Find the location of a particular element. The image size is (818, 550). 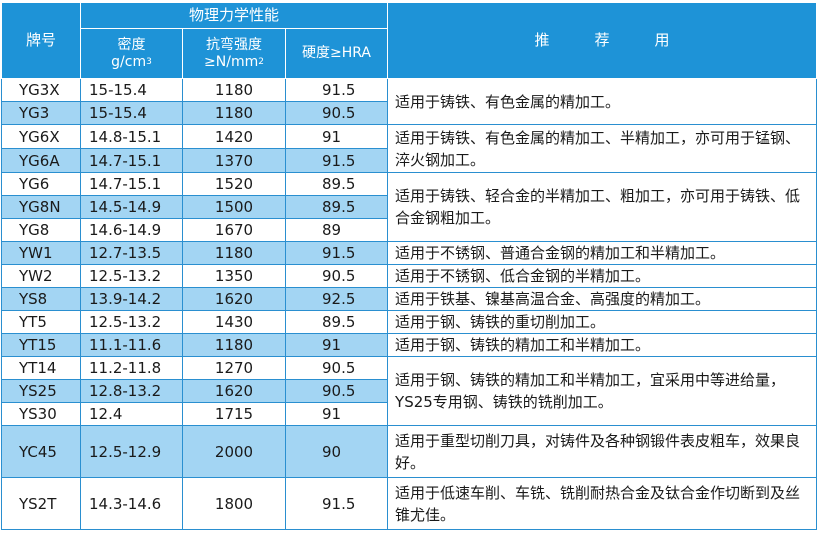

grade-cell: YG6 is located at coordinates (41, 184).